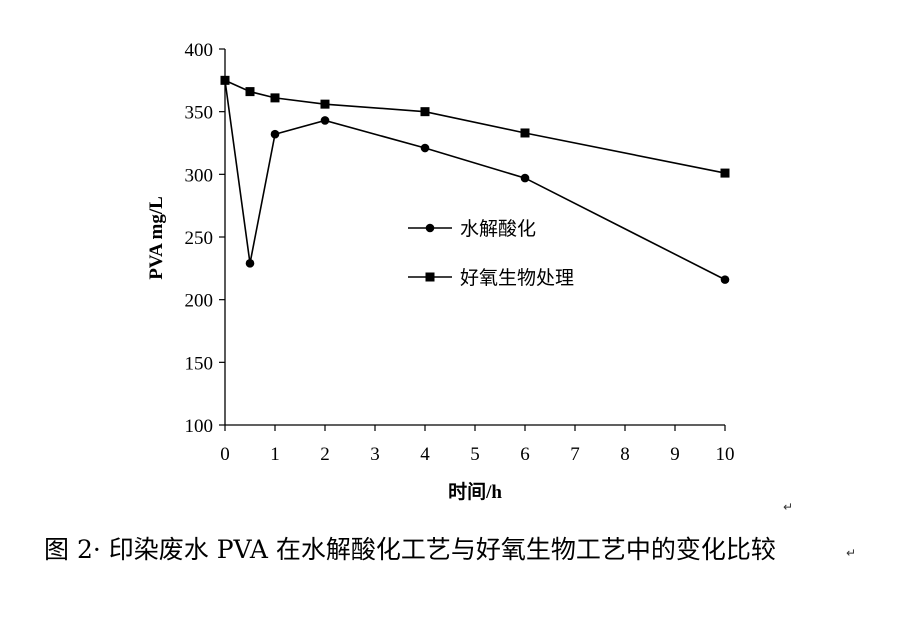  I want to click on x-tick-label: 0, so click(225, 454).